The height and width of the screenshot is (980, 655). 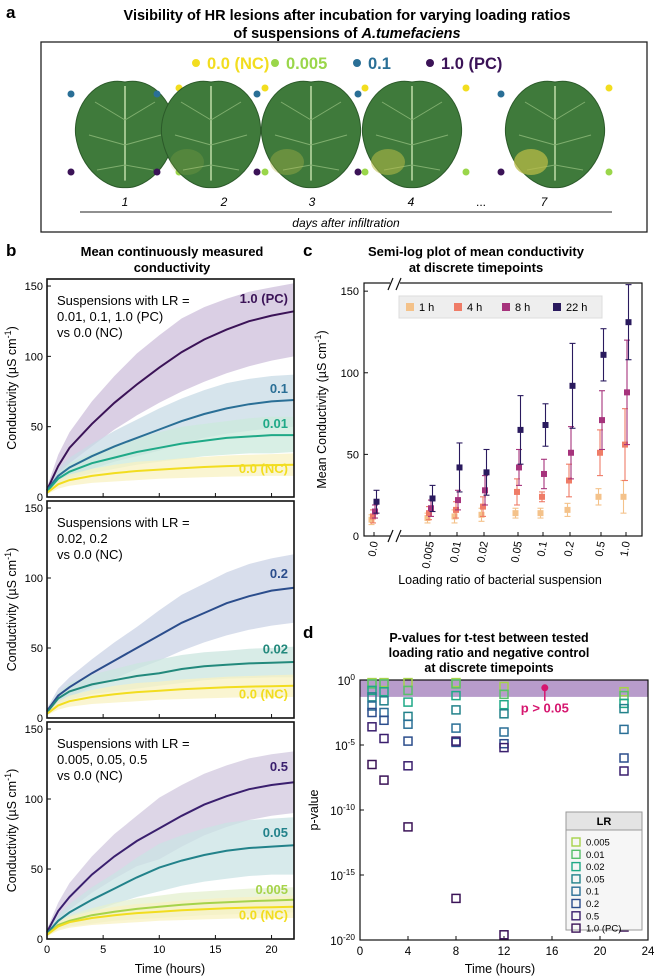 What do you see at coordinates (342, 875) in the screenshot?
I see `y-tick-label: 10-15` at bounding box center [342, 875].